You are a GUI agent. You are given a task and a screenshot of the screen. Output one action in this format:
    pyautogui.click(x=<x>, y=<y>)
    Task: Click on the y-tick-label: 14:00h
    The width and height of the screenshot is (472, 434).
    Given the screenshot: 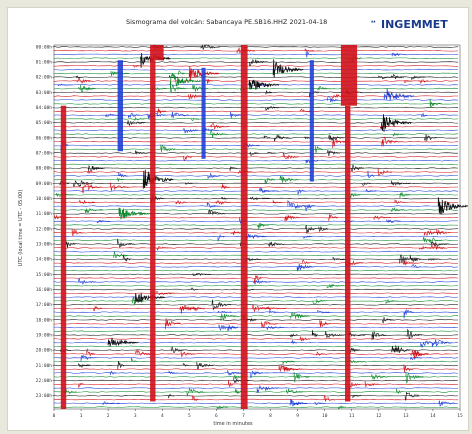 What is the action you would take?
    pyautogui.click(x=44, y=260)
    